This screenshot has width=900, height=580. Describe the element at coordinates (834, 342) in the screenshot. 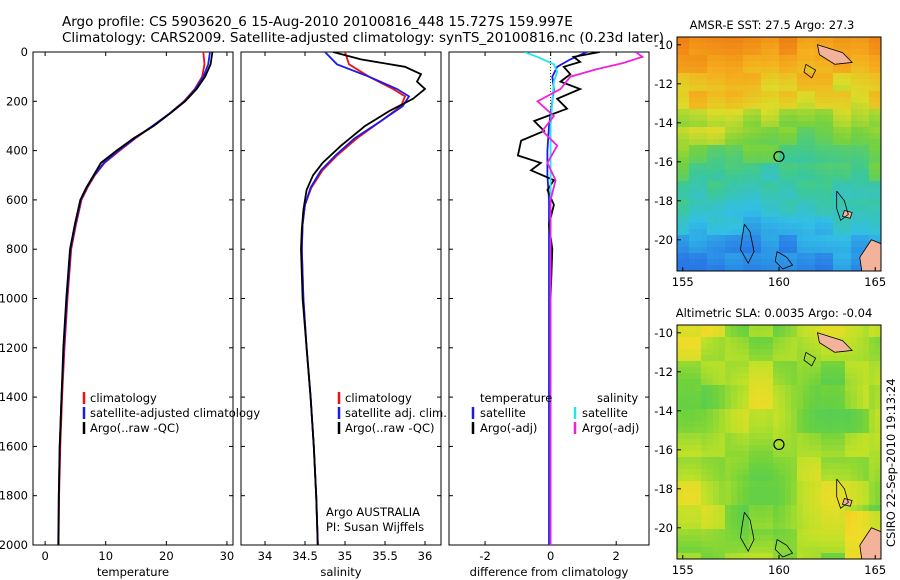

I see `island-shape` at that location.